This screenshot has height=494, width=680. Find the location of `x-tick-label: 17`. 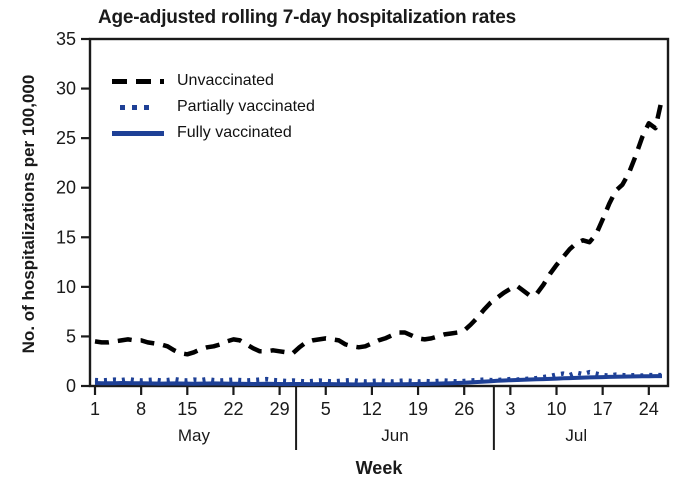

x-tick-label: 17 is located at coordinates (603, 409).